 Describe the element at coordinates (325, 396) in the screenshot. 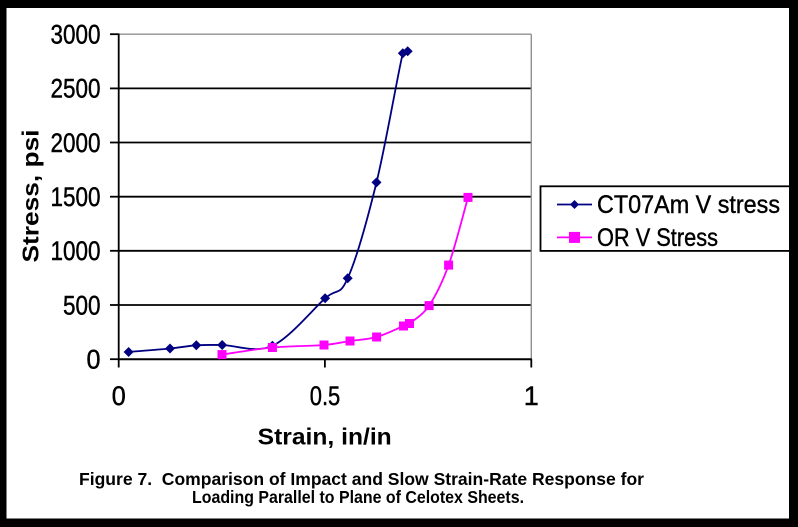

I see `svg-text: 0.5` at that location.